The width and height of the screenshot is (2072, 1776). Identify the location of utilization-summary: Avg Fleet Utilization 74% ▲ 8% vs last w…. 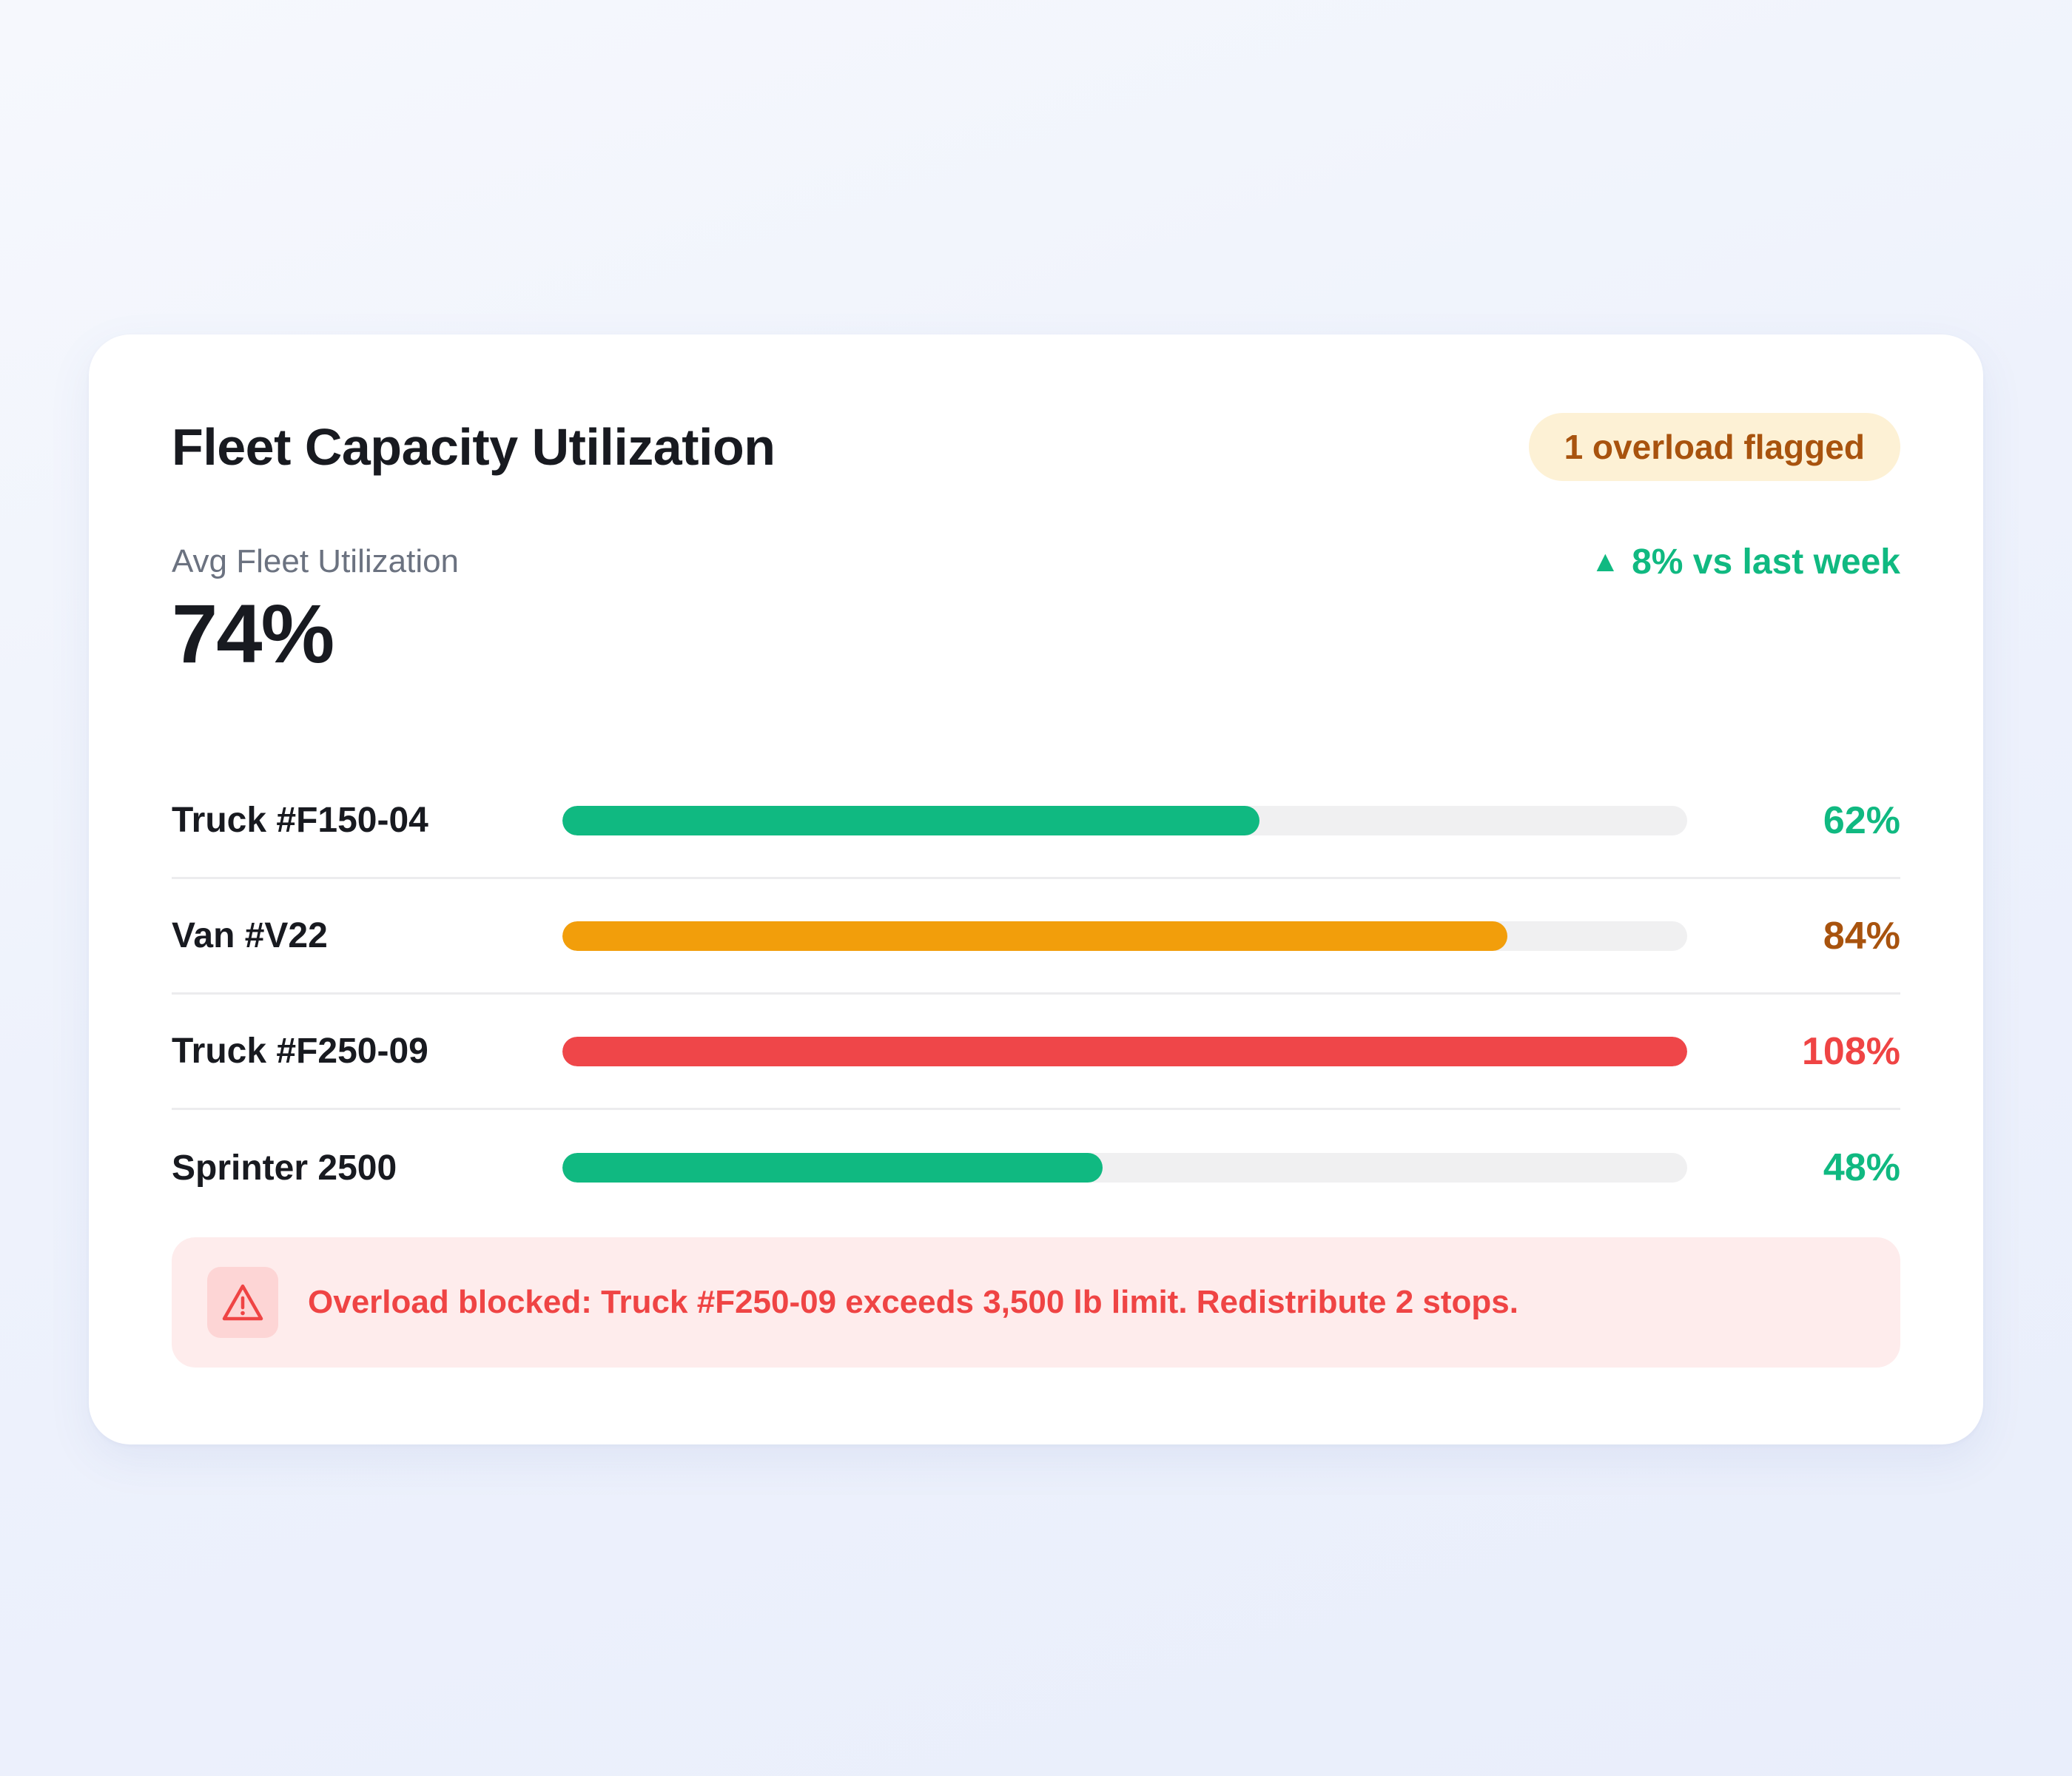
(1036, 616).